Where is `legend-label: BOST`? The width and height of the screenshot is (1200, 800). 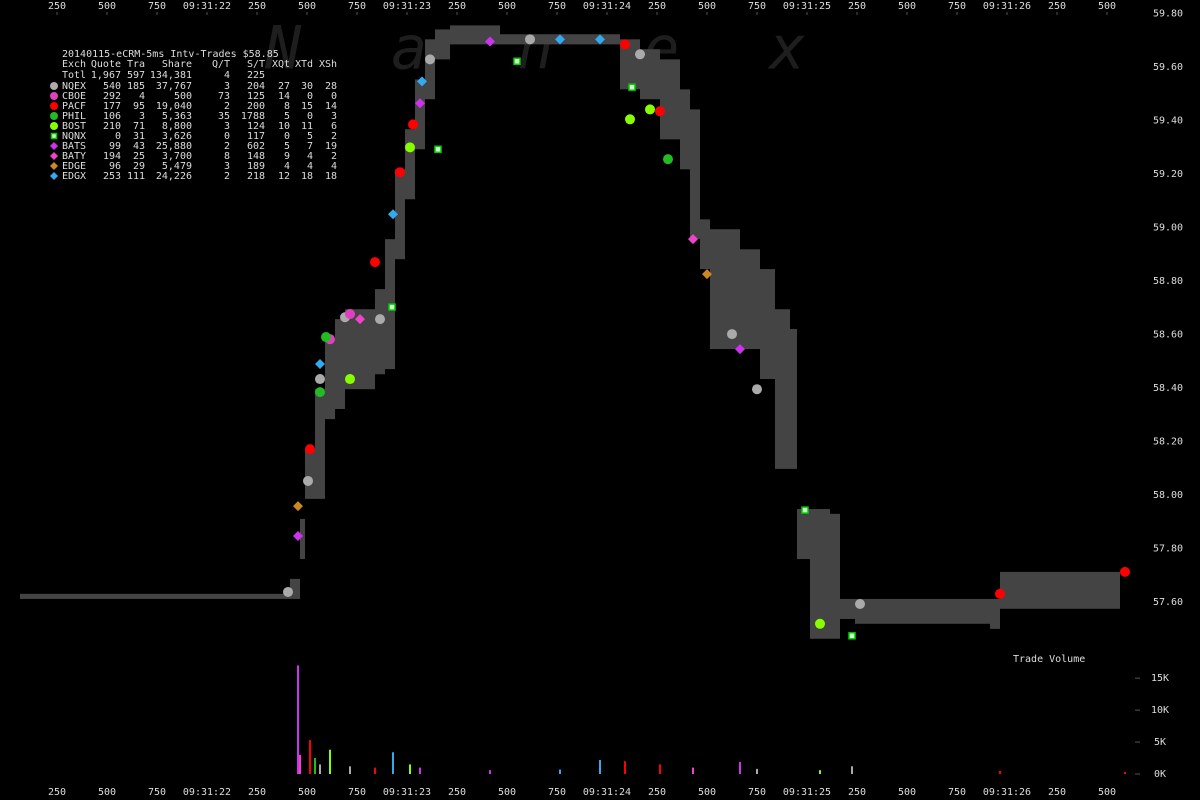 legend-label: BOST is located at coordinates (74, 126).